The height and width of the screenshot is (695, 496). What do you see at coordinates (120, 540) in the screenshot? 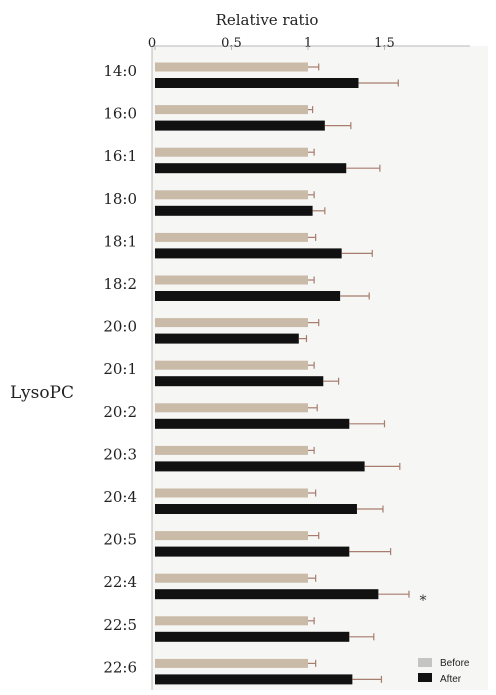
I see `category-label: 20:5` at bounding box center [120, 540].